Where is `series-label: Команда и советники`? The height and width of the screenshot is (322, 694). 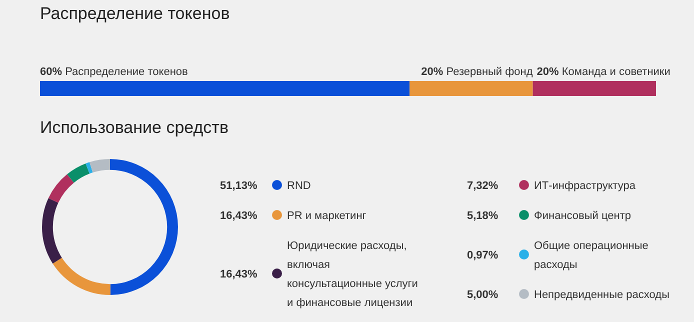 series-label: Команда и советники is located at coordinates (616, 72).